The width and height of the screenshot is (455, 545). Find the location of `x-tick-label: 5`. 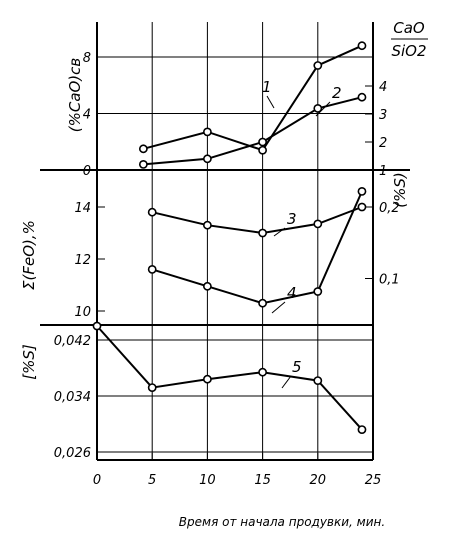

x-tick-label: 5 is located at coordinates (152, 480).